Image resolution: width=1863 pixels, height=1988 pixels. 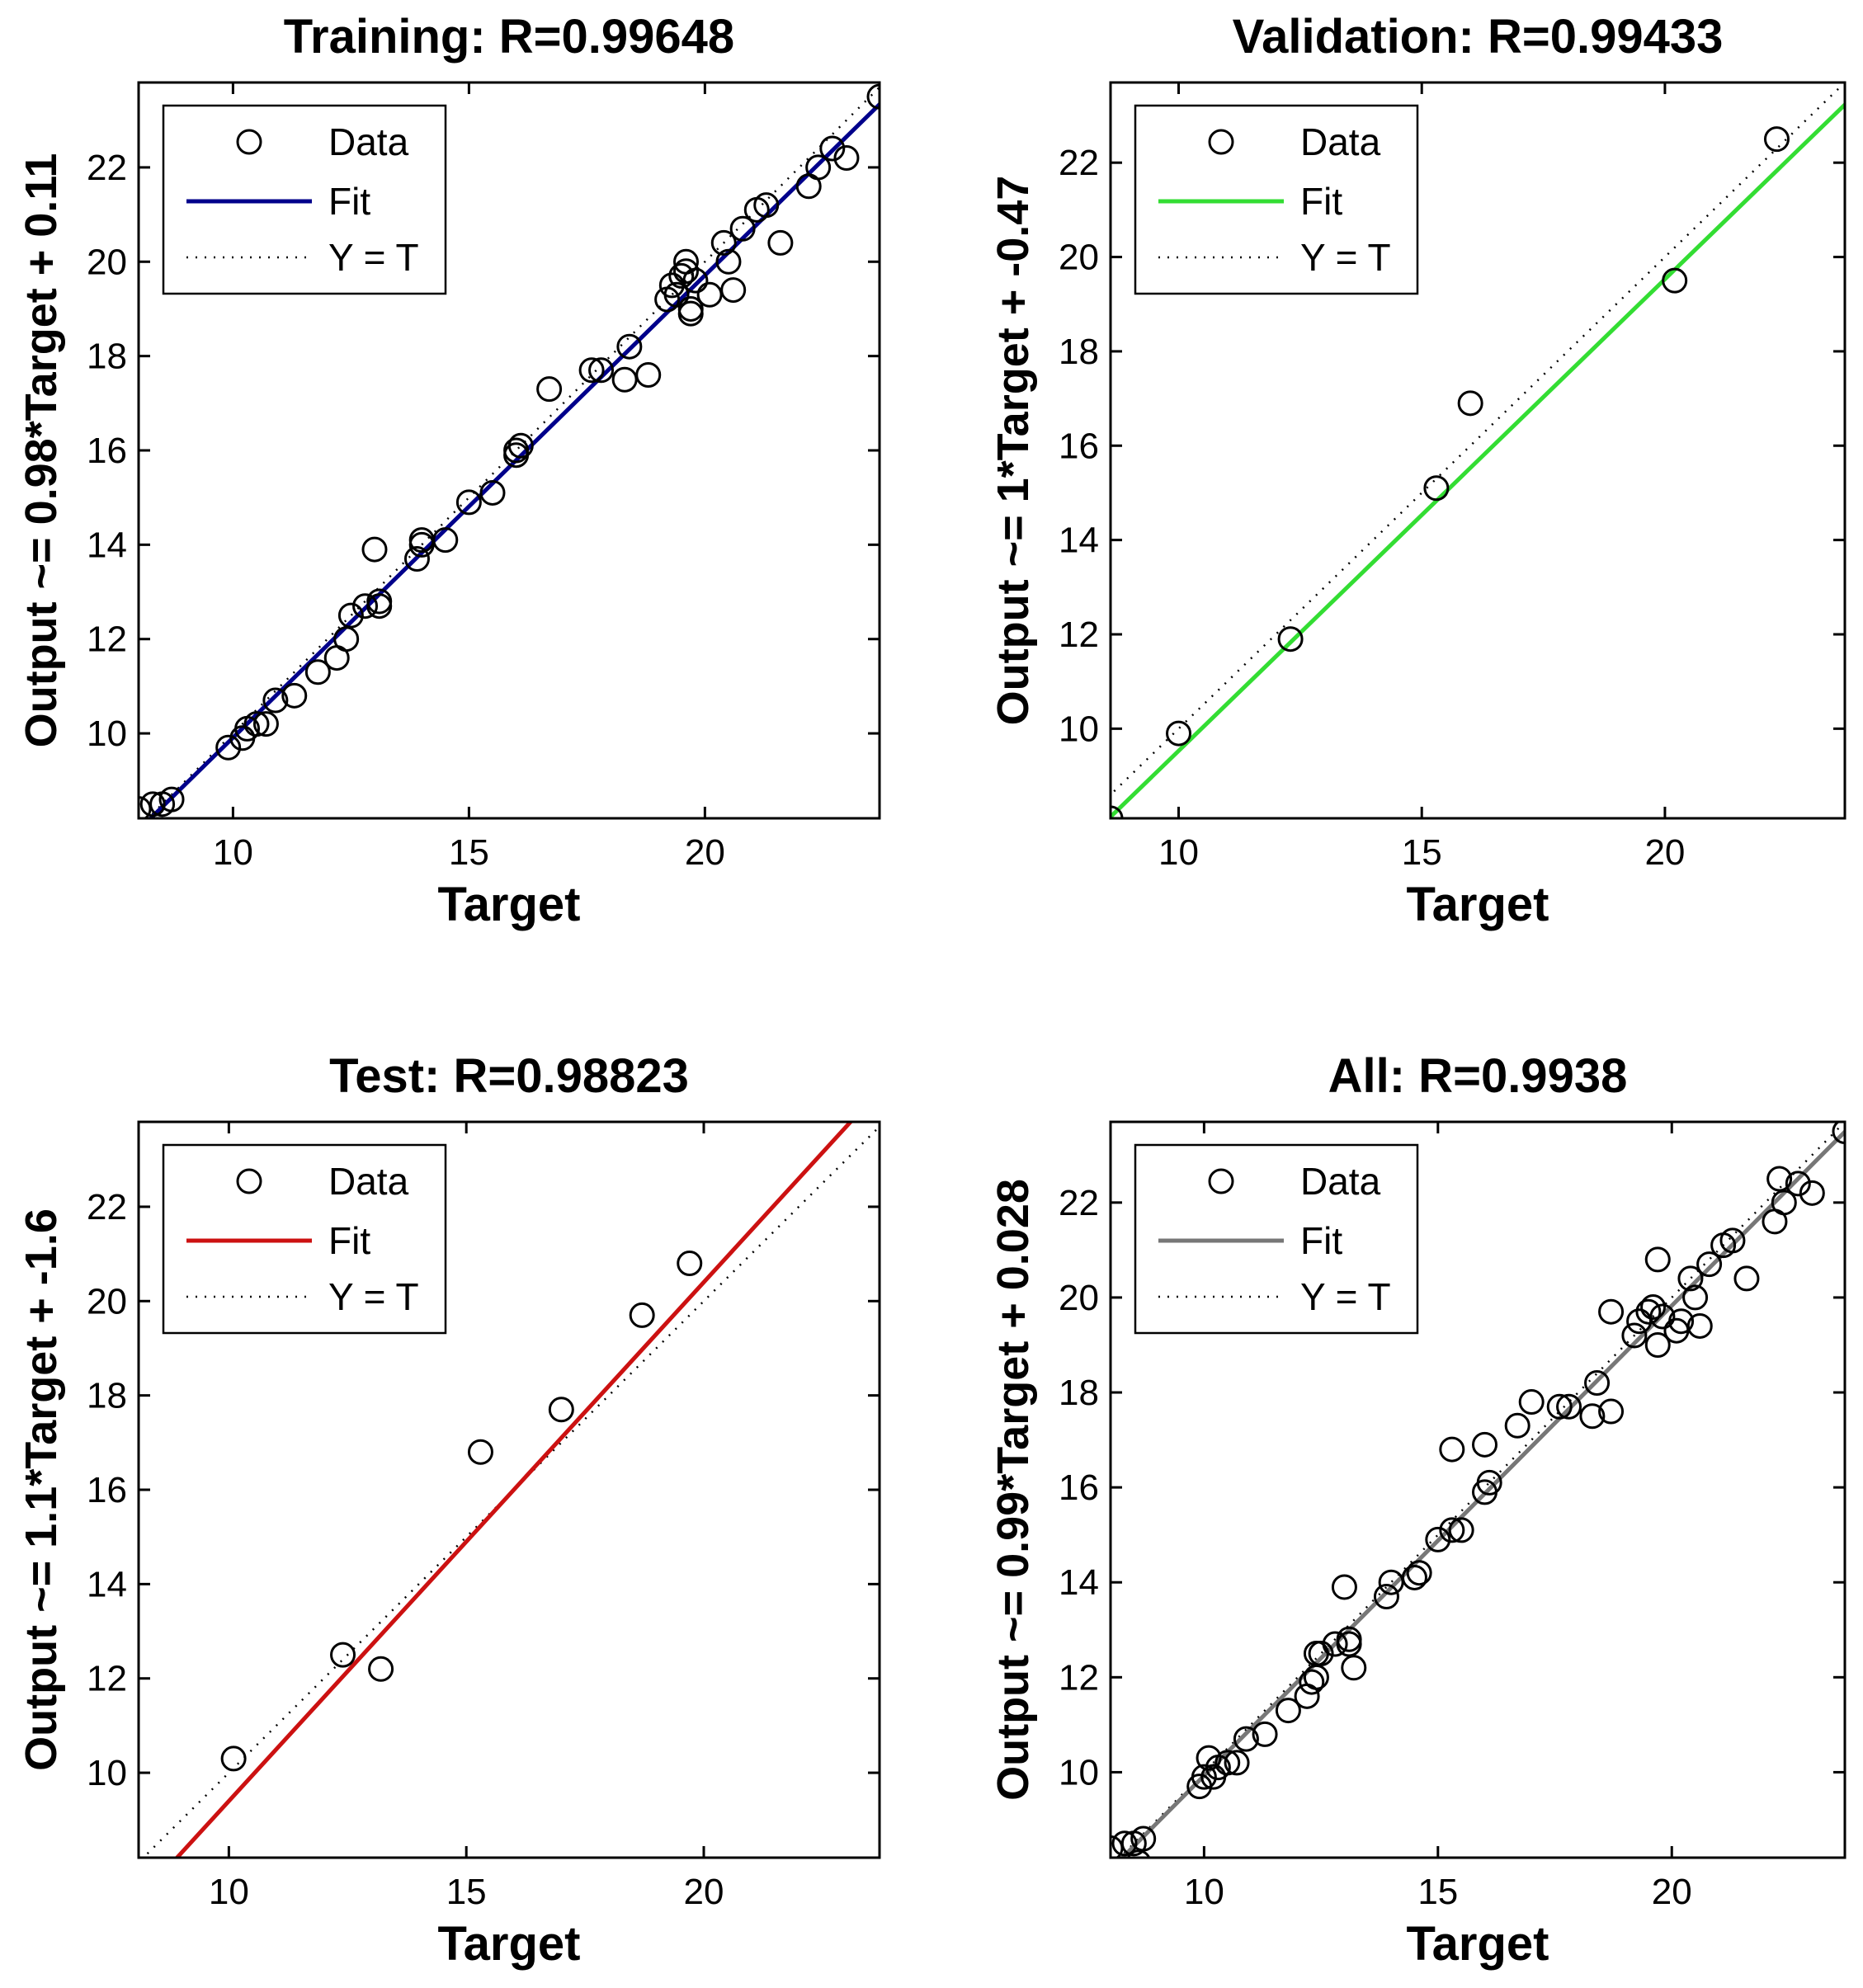 What do you see at coordinates (229, 1892) in the screenshot?
I see `x-tick-label: 10` at bounding box center [229, 1892].